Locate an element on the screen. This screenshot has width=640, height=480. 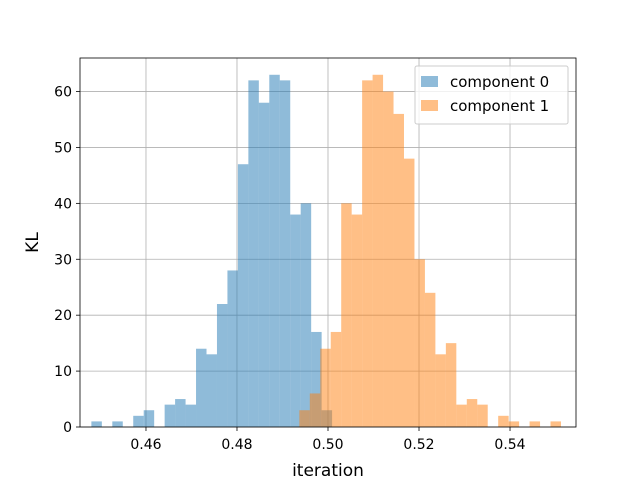
x-axis-ticks: 0.46 0.48 0.50 0.52 0.54 is located at coordinates (328, 440).